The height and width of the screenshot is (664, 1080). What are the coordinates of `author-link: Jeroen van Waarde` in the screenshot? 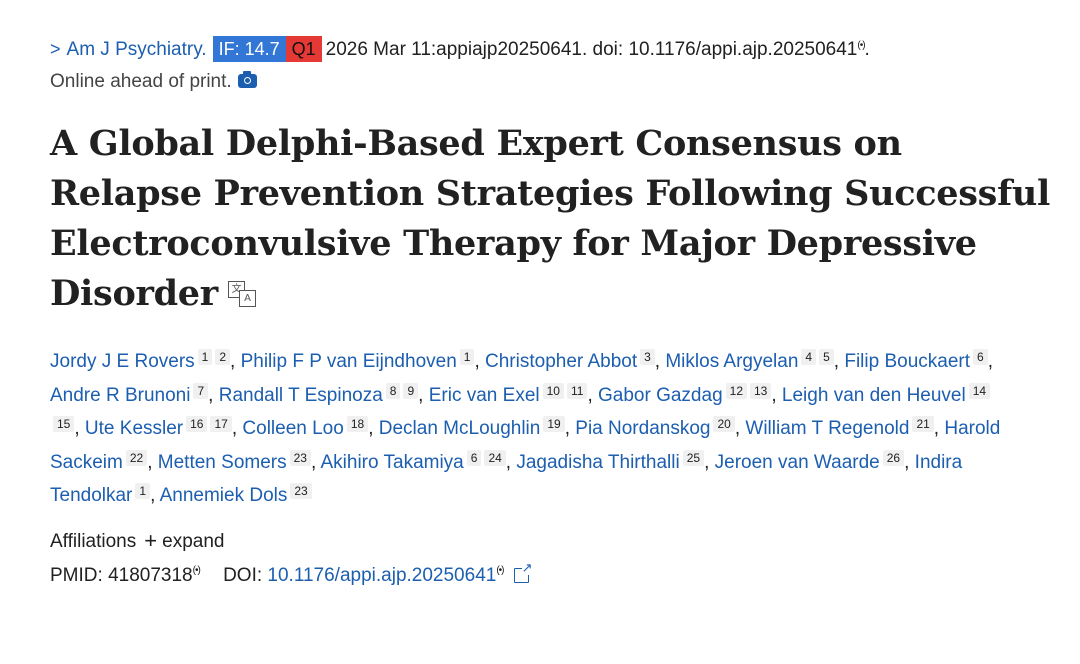 It's located at (797, 462).